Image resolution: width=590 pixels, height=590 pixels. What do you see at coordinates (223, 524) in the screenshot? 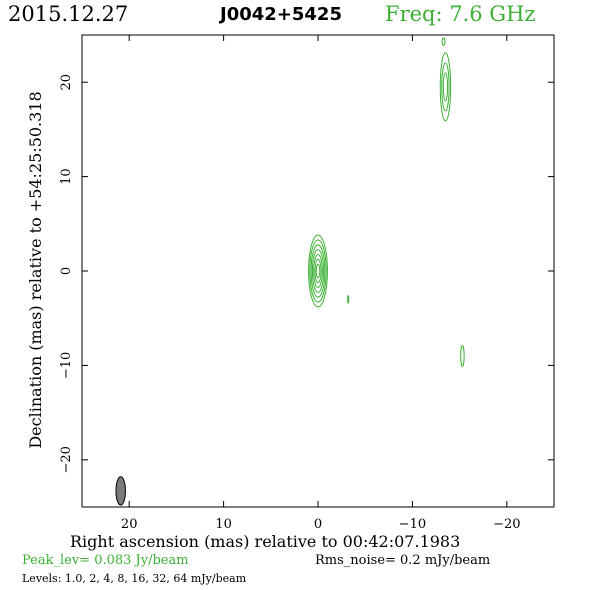
I see `x-tick-label: 10` at bounding box center [223, 524].